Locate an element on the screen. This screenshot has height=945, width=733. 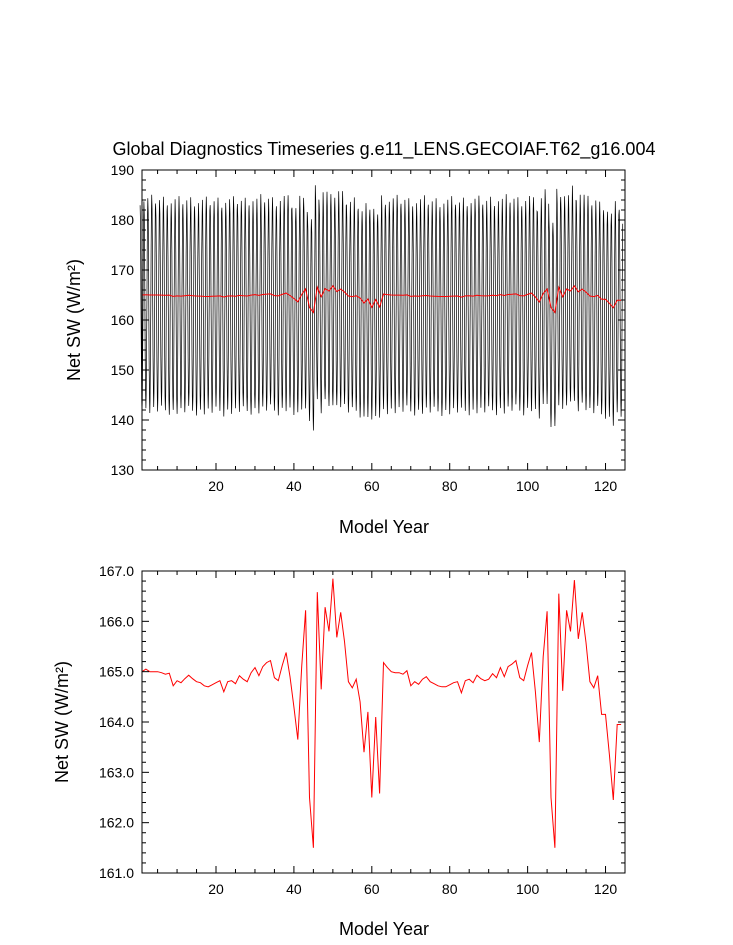
y-tick-label: 190 is located at coordinates (123, 170).